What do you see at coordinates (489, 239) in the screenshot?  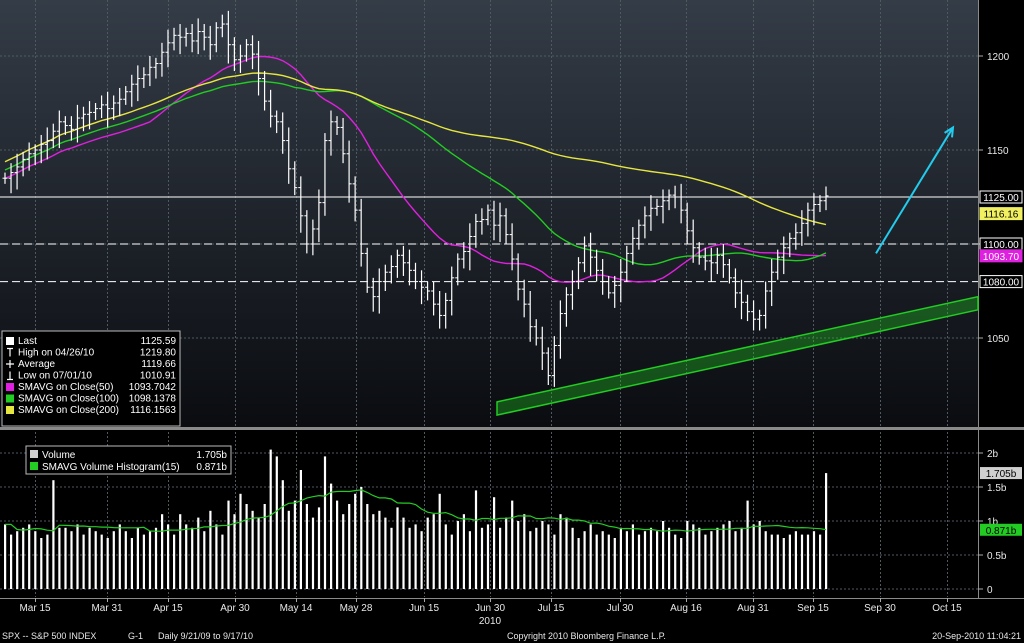 I see `reference-lines` at bounding box center [489, 239].